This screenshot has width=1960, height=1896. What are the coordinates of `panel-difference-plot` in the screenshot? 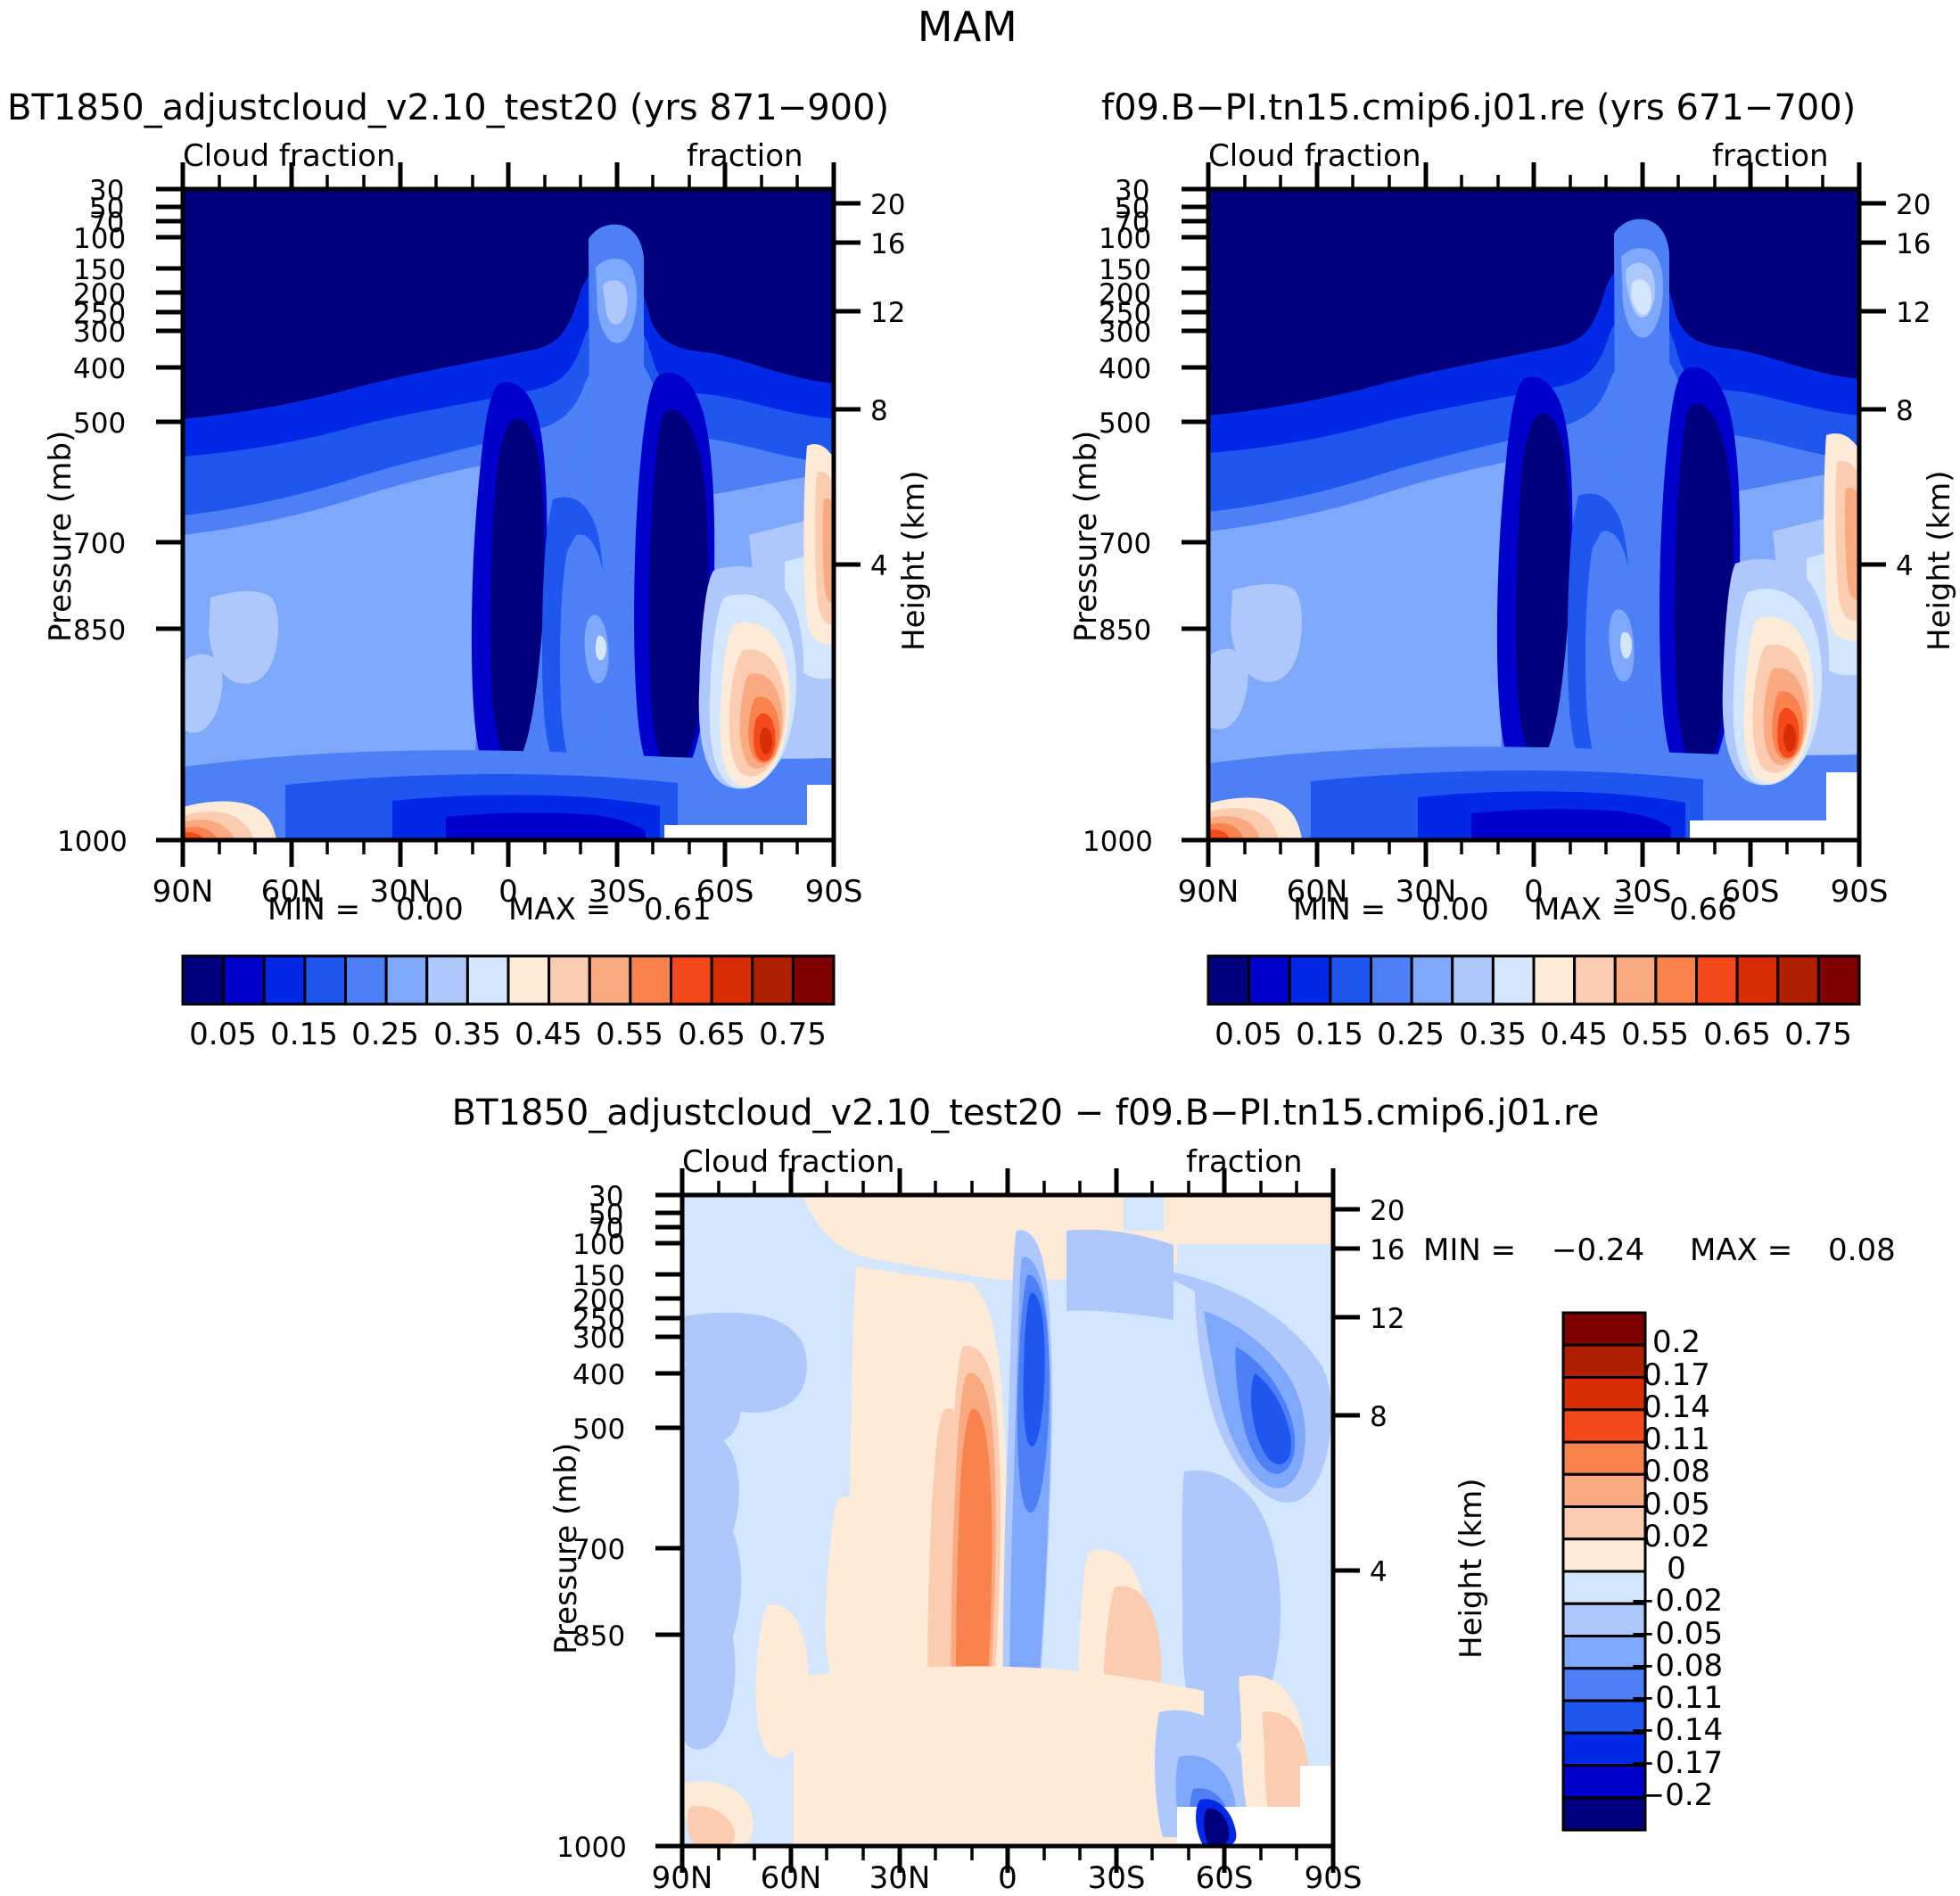 It's located at (1008, 1520).